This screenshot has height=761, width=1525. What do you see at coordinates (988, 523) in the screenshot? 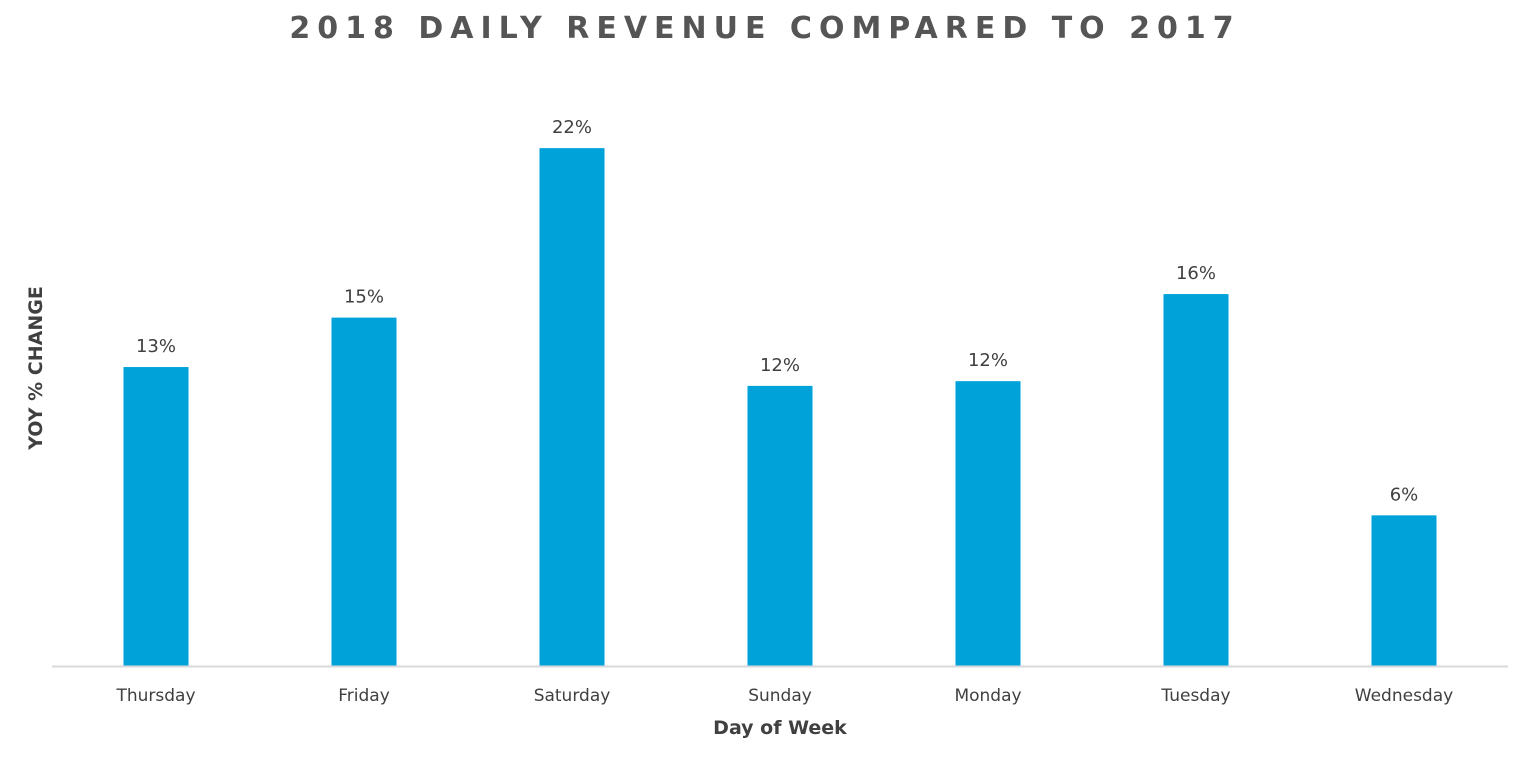
I see `bar-monday` at bounding box center [988, 523].